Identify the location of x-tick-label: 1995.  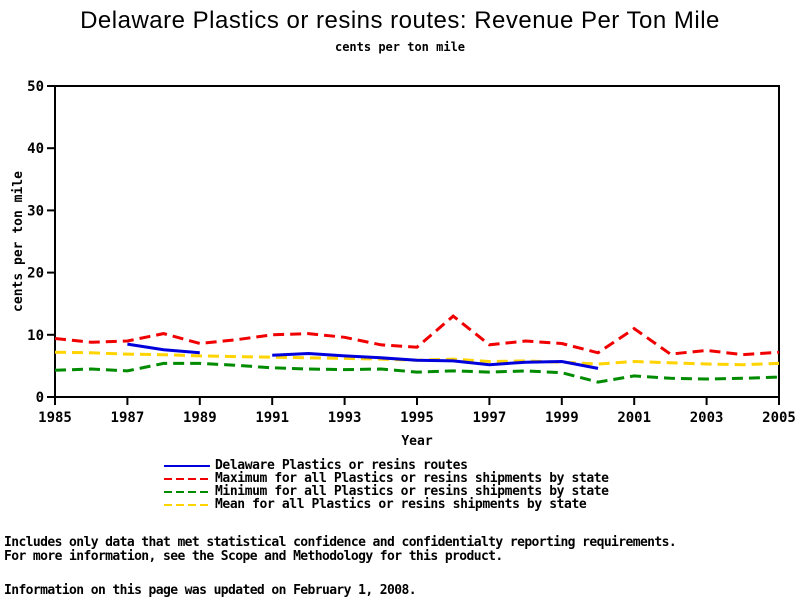
(417, 418).